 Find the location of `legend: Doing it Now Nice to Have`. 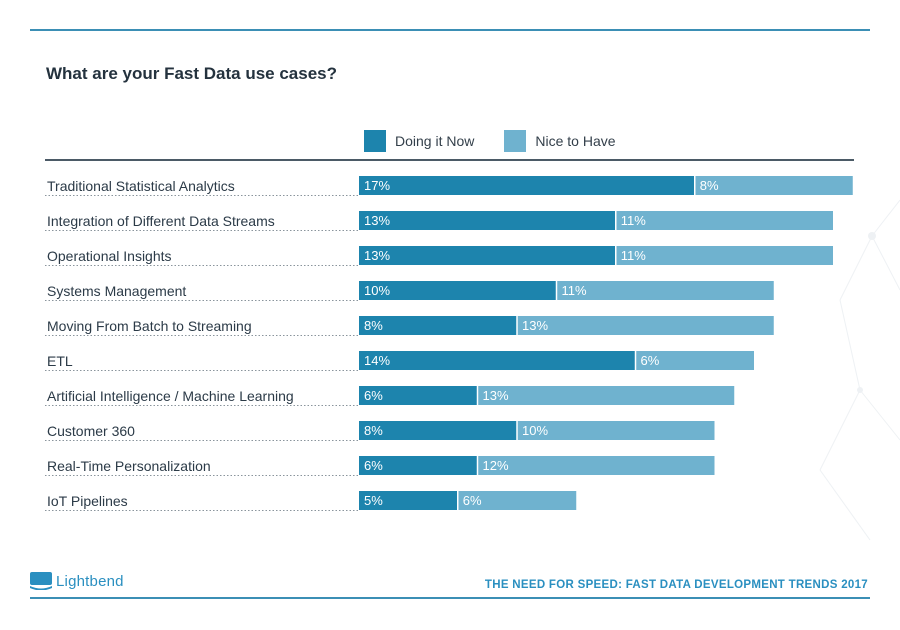

legend: Doing it Now Nice to Have is located at coordinates (505, 141).